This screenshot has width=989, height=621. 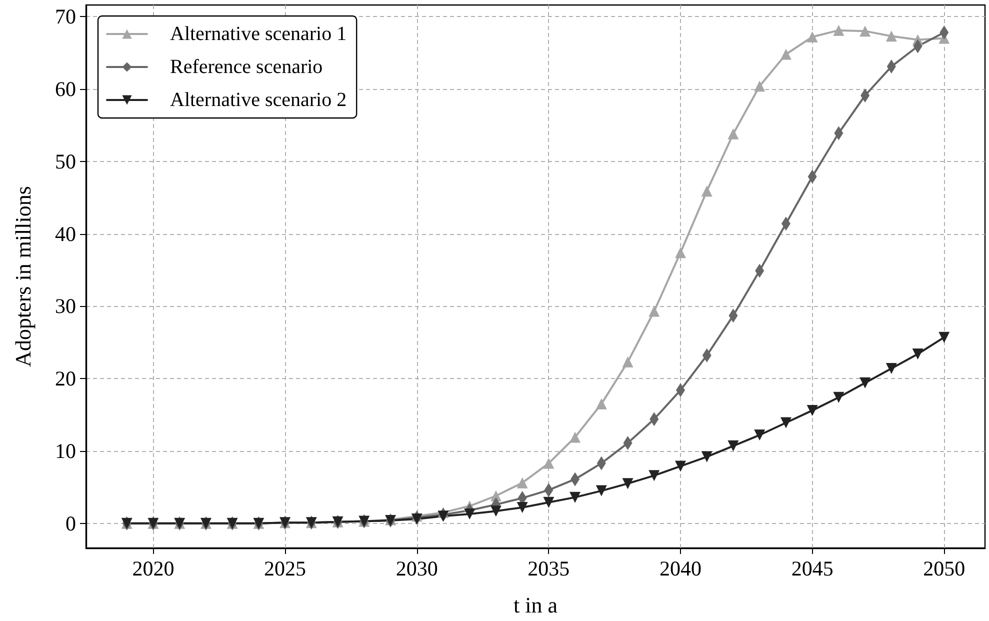 What do you see at coordinates (65, 88) in the screenshot?
I see `y-tick-label: 60` at bounding box center [65, 88].